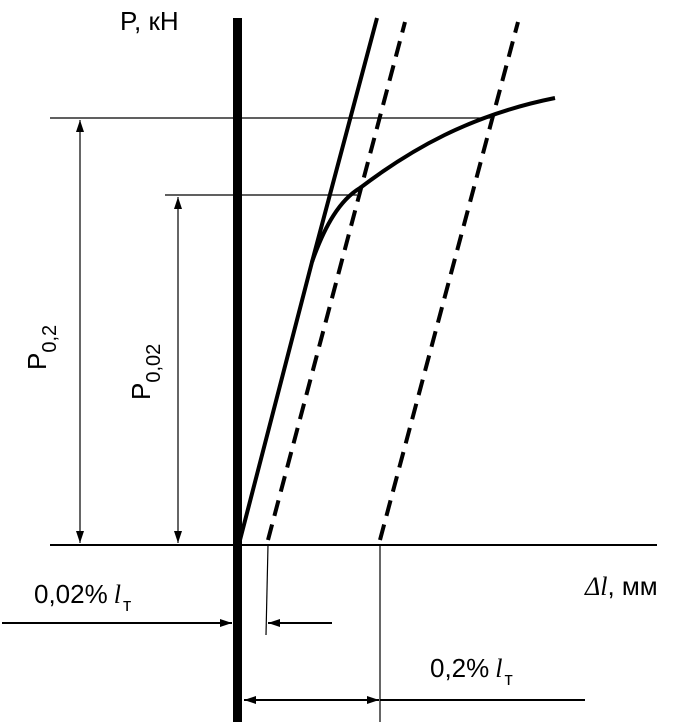 Image resolution: width=689 pixels, height=726 pixels. Describe the element at coordinates (336, 281) in the screenshot. I see `offset-line-small` at that location.